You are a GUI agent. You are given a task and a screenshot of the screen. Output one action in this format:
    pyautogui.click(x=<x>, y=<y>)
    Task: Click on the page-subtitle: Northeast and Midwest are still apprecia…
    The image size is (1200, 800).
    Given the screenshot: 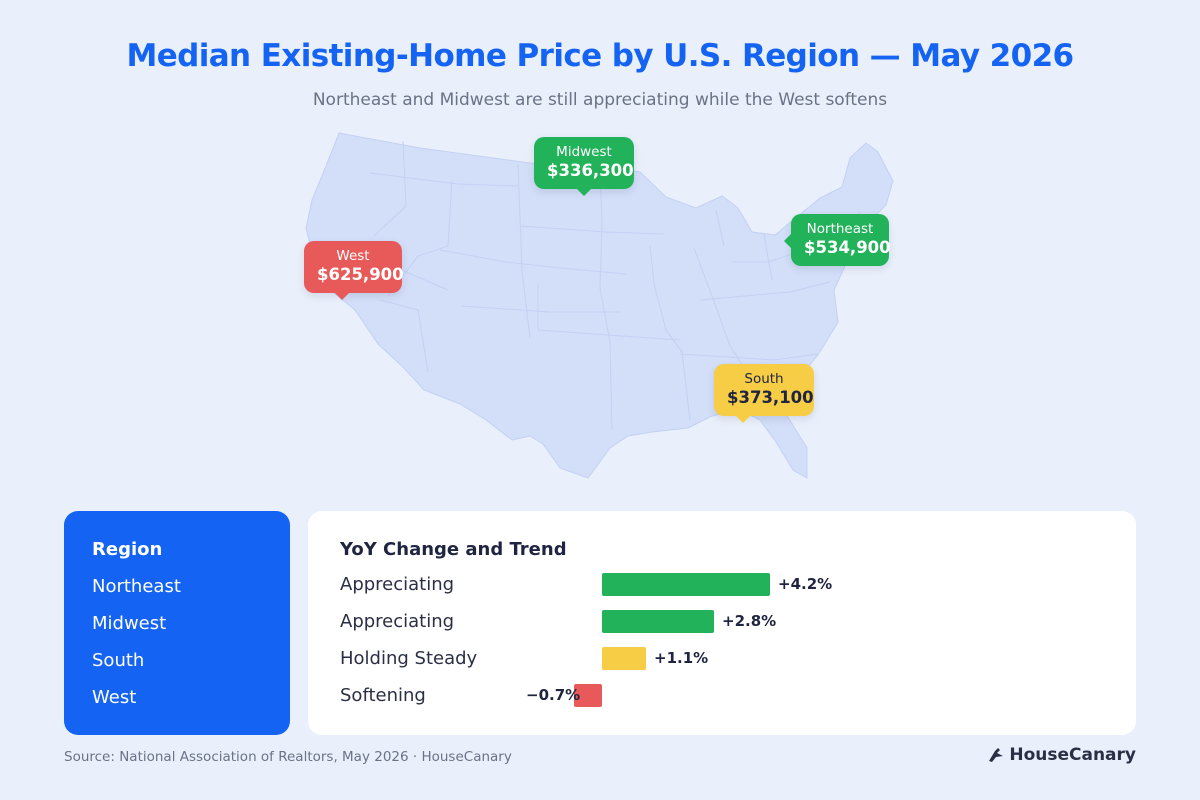 What is the action you would take?
    pyautogui.click(x=600, y=100)
    